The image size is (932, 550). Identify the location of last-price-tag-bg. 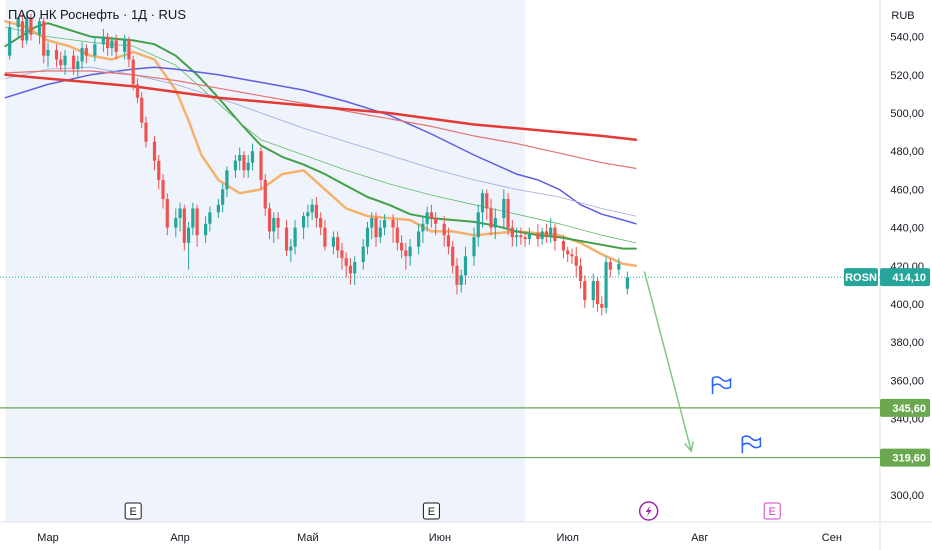
(905, 277).